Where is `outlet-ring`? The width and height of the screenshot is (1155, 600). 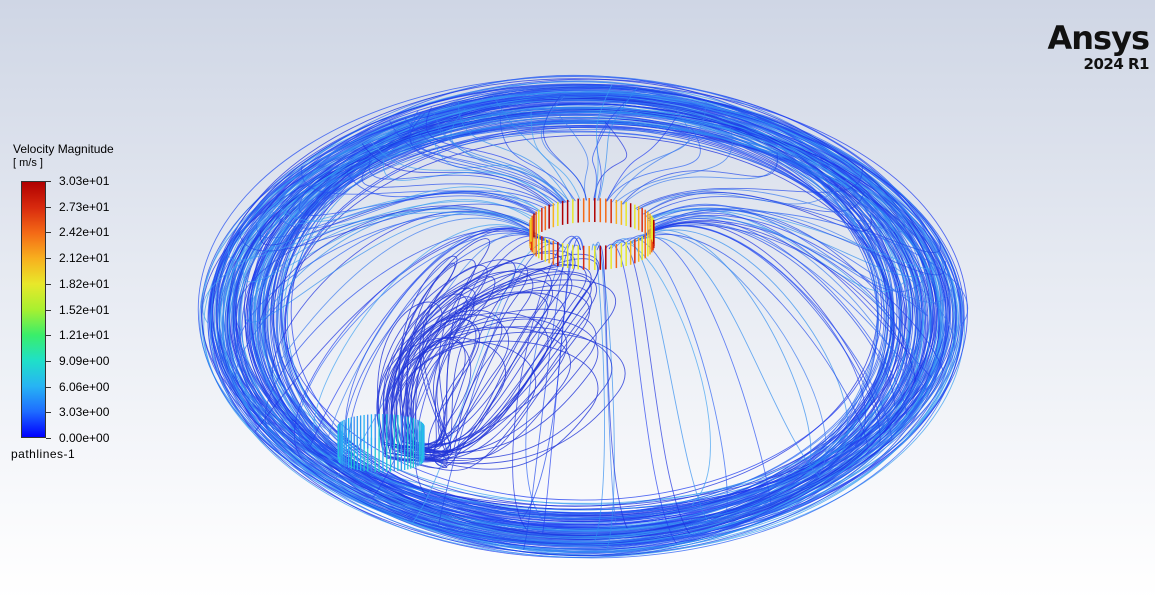
outlet-ring is located at coordinates (381, 443).